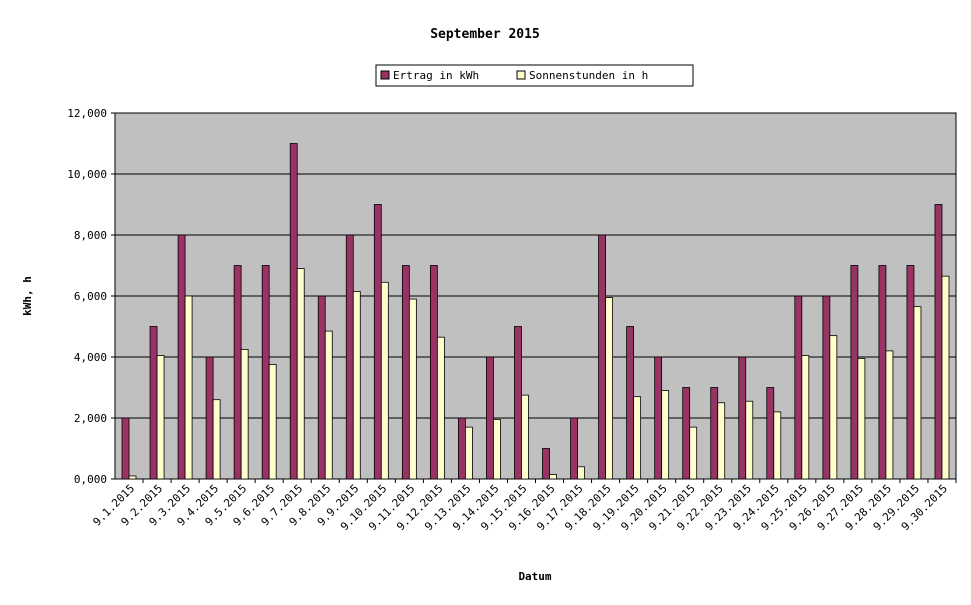  What do you see at coordinates (90, 418) in the screenshot?
I see `y-tick-label: 2,000` at bounding box center [90, 418].